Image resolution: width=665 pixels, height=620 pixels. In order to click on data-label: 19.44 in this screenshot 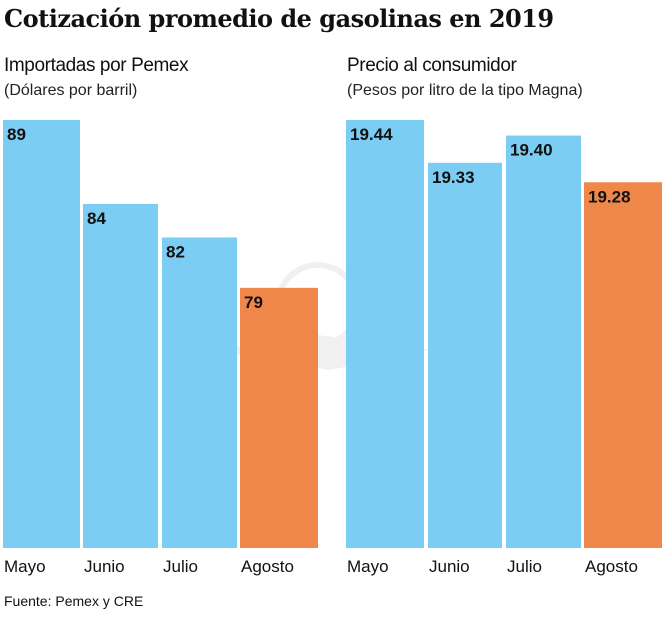, I will do `click(371, 134)`.